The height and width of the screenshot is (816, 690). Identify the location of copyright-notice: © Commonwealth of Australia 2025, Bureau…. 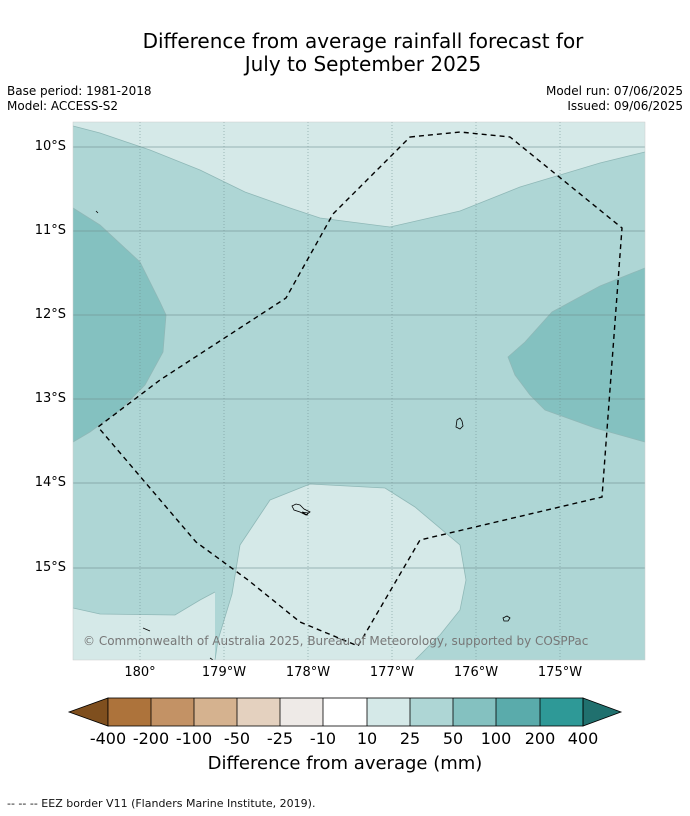
(335, 641).